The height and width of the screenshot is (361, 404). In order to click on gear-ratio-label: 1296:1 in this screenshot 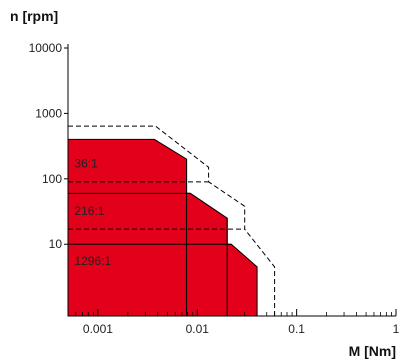, I will do `click(92, 261)`.